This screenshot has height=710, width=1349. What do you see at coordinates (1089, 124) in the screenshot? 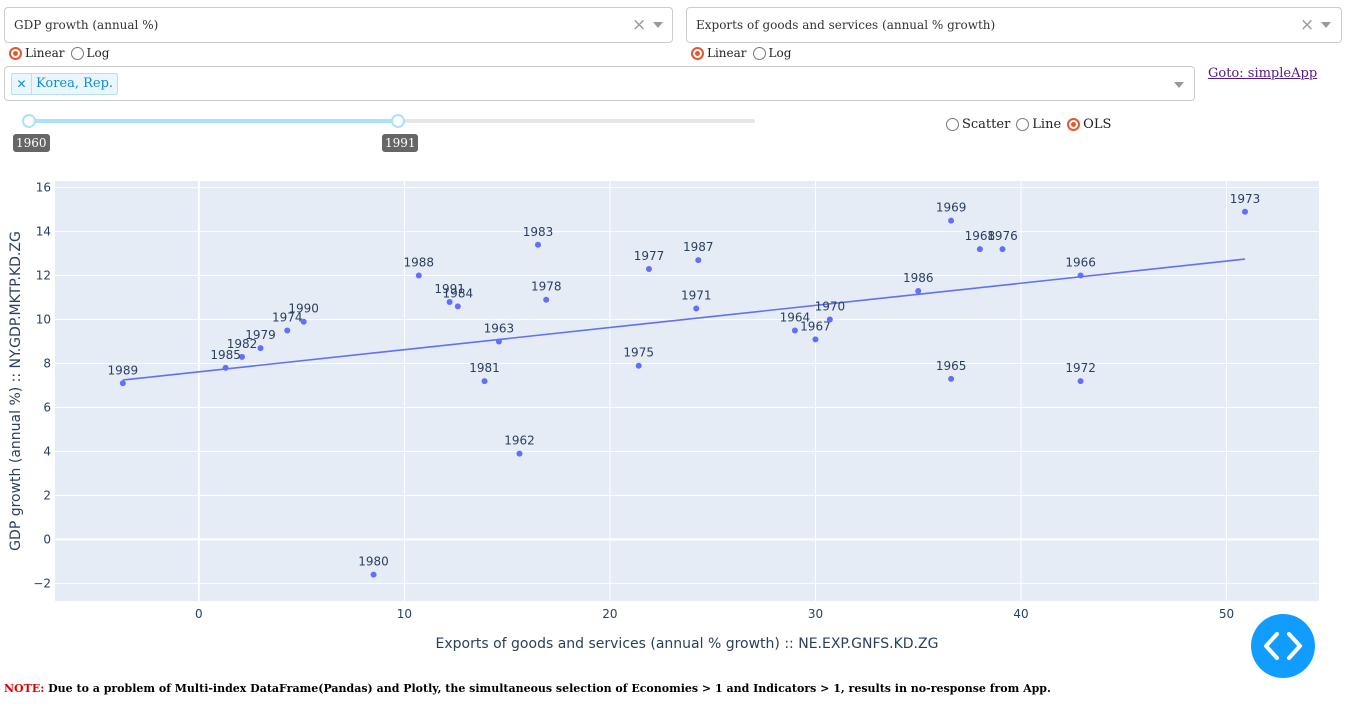
I see `mode-ols-option: OLS` at bounding box center [1089, 124].